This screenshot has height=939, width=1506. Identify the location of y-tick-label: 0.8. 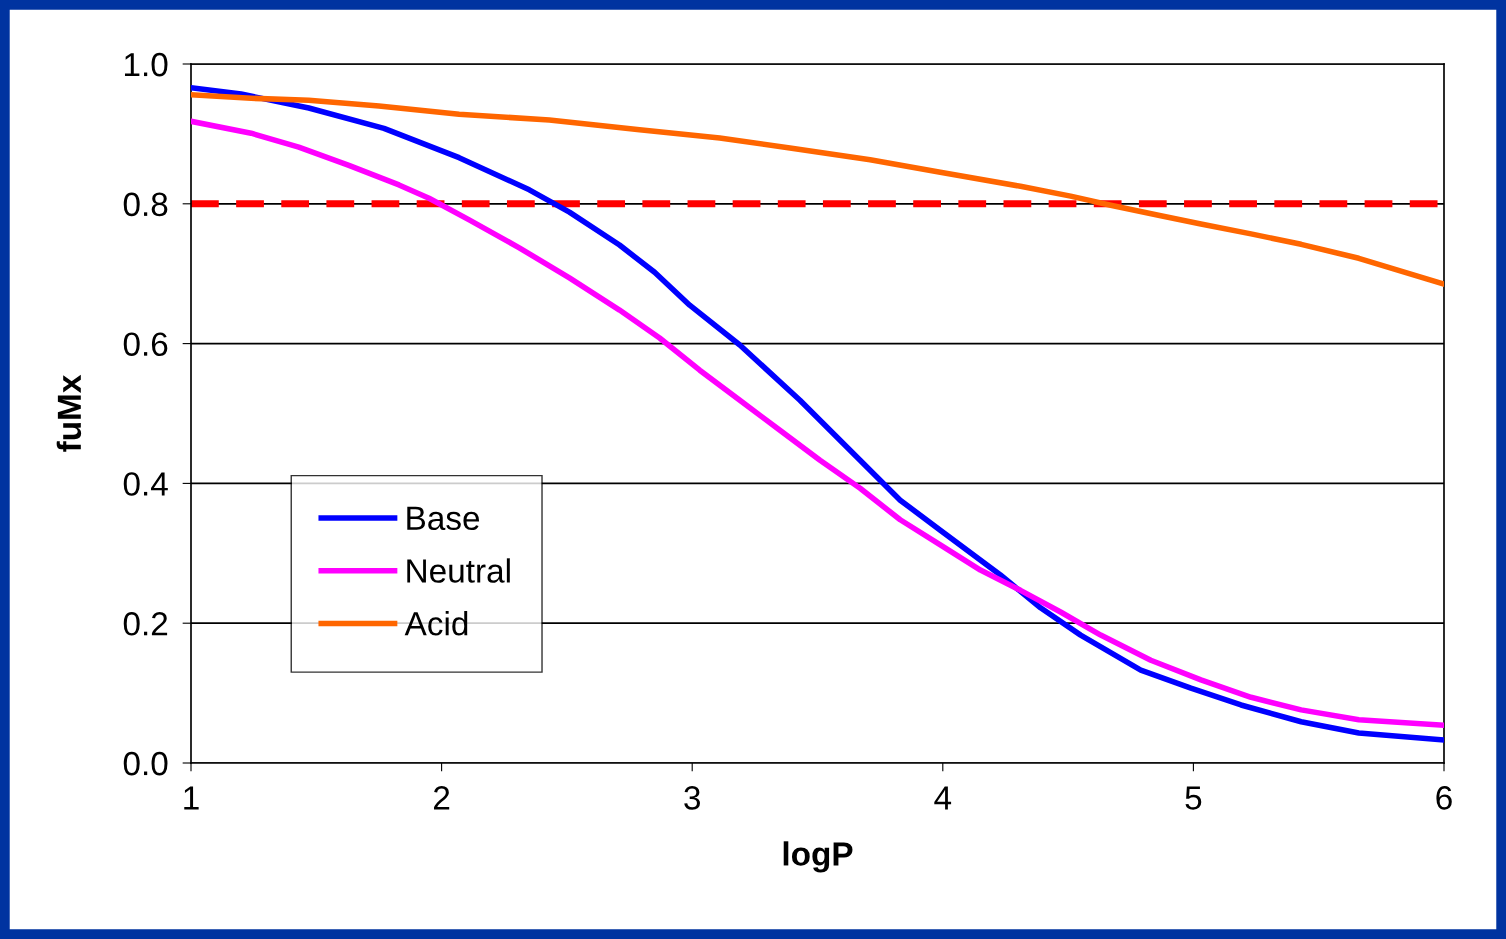
(145, 204).